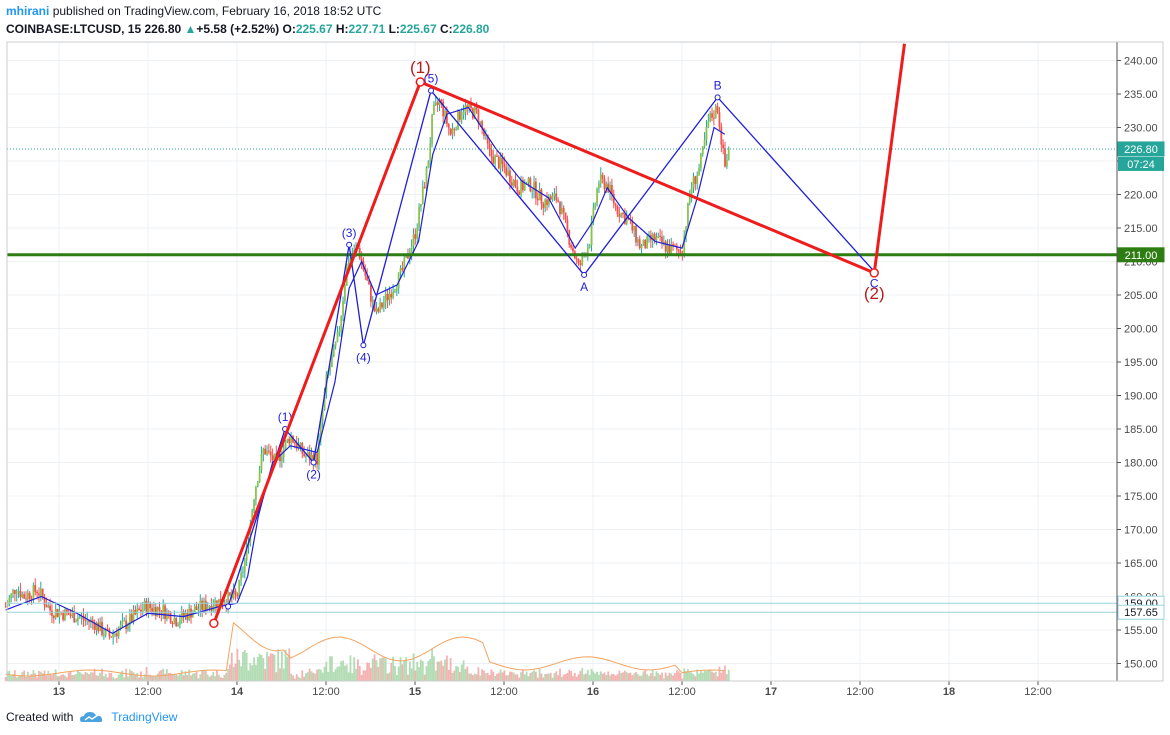  What do you see at coordinates (28, 11) in the screenshot?
I see `author-link: mhirani` at bounding box center [28, 11].